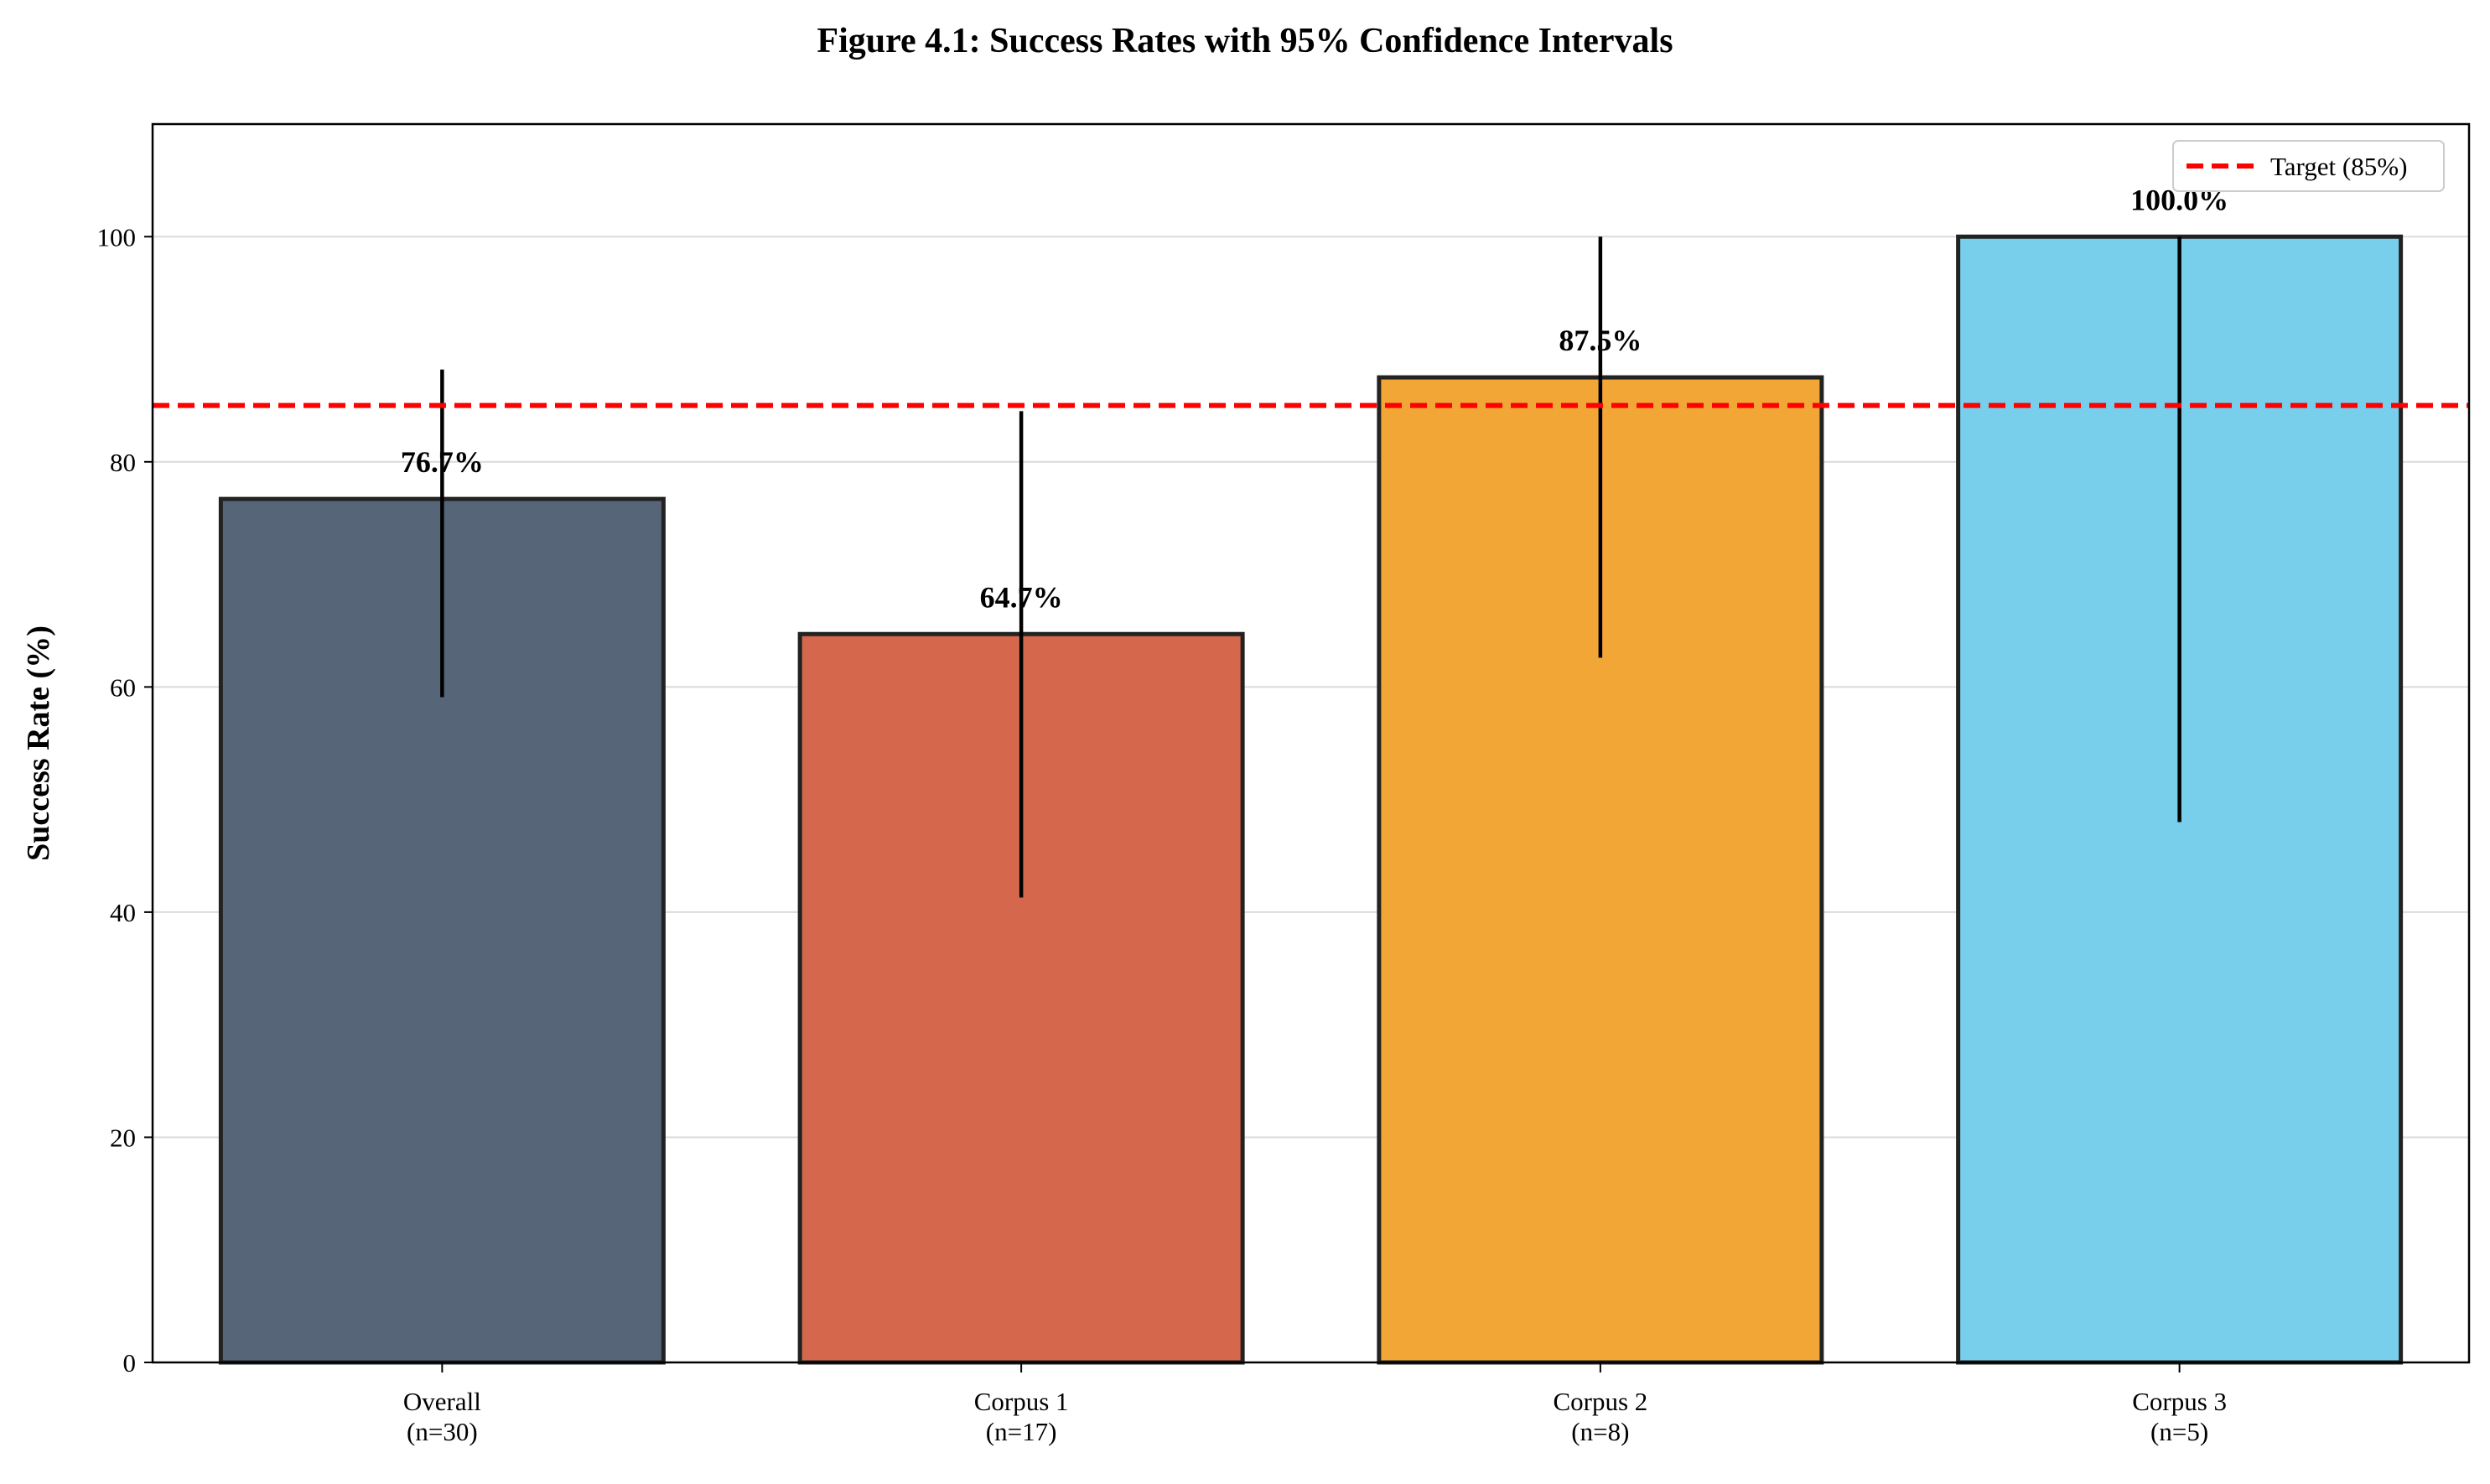 This screenshot has width=2490, height=1484. I want to click on y-axis-label: Success Rate (%), so click(38, 743).